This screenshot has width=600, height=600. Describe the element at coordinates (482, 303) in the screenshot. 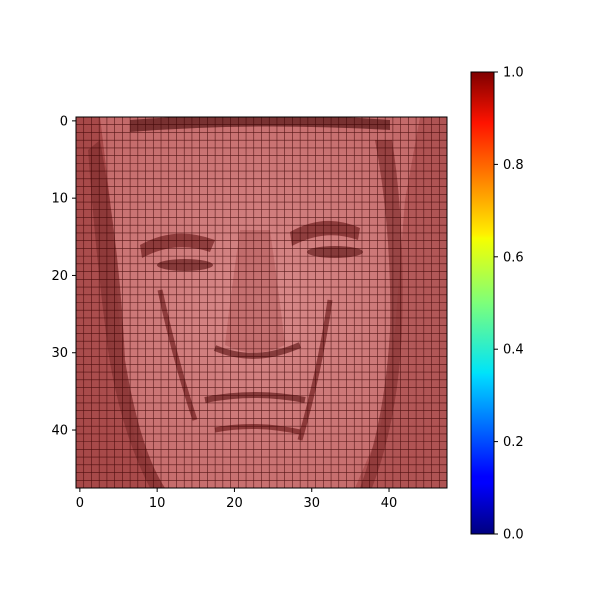

I see `colorbar-gradient` at that location.